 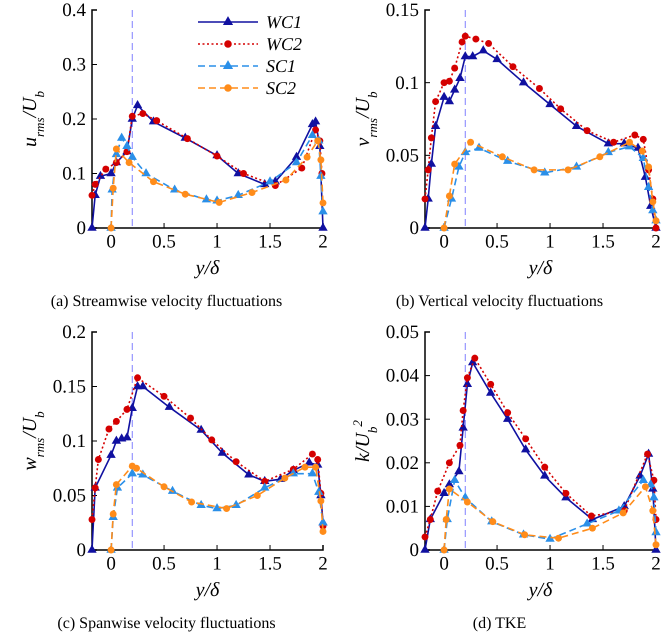 I want to click on legend-label: WC2, so click(x=284, y=44).